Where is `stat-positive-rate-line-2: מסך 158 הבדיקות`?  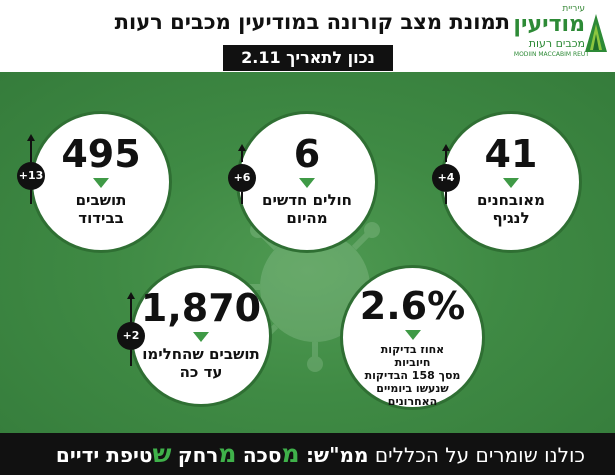 stat-positive-rate-line-2: מסך 158 הבדיקות is located at coordinates (412, 375).